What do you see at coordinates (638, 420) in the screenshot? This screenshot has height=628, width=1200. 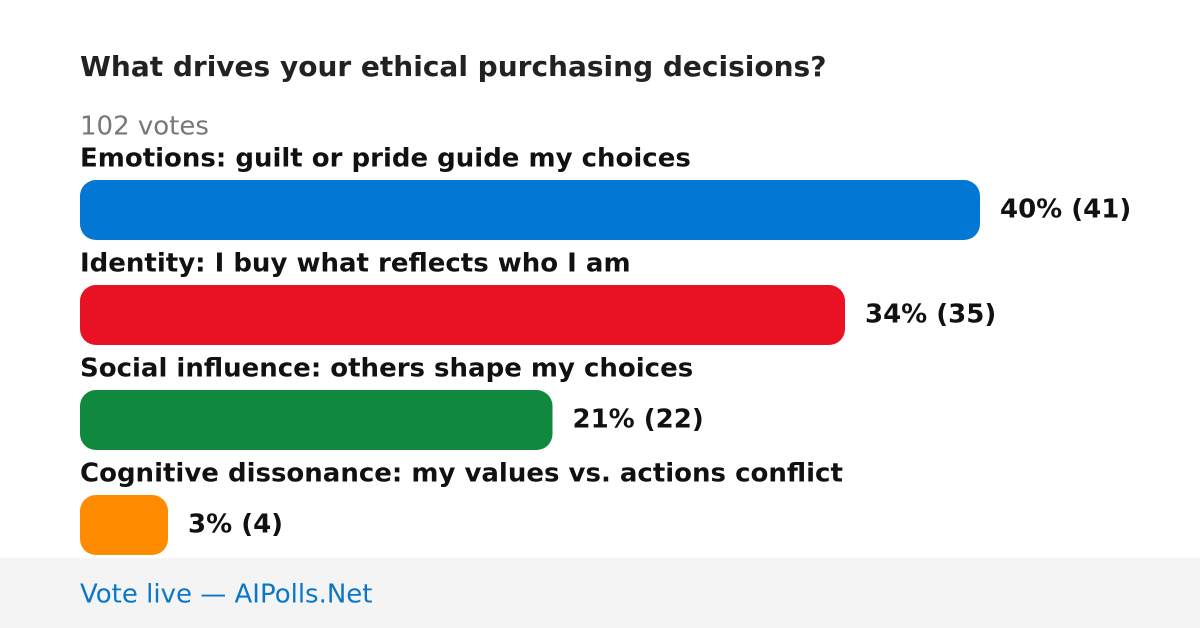 I see `value-label: 21% (22)` at bounding box center [638, 420].